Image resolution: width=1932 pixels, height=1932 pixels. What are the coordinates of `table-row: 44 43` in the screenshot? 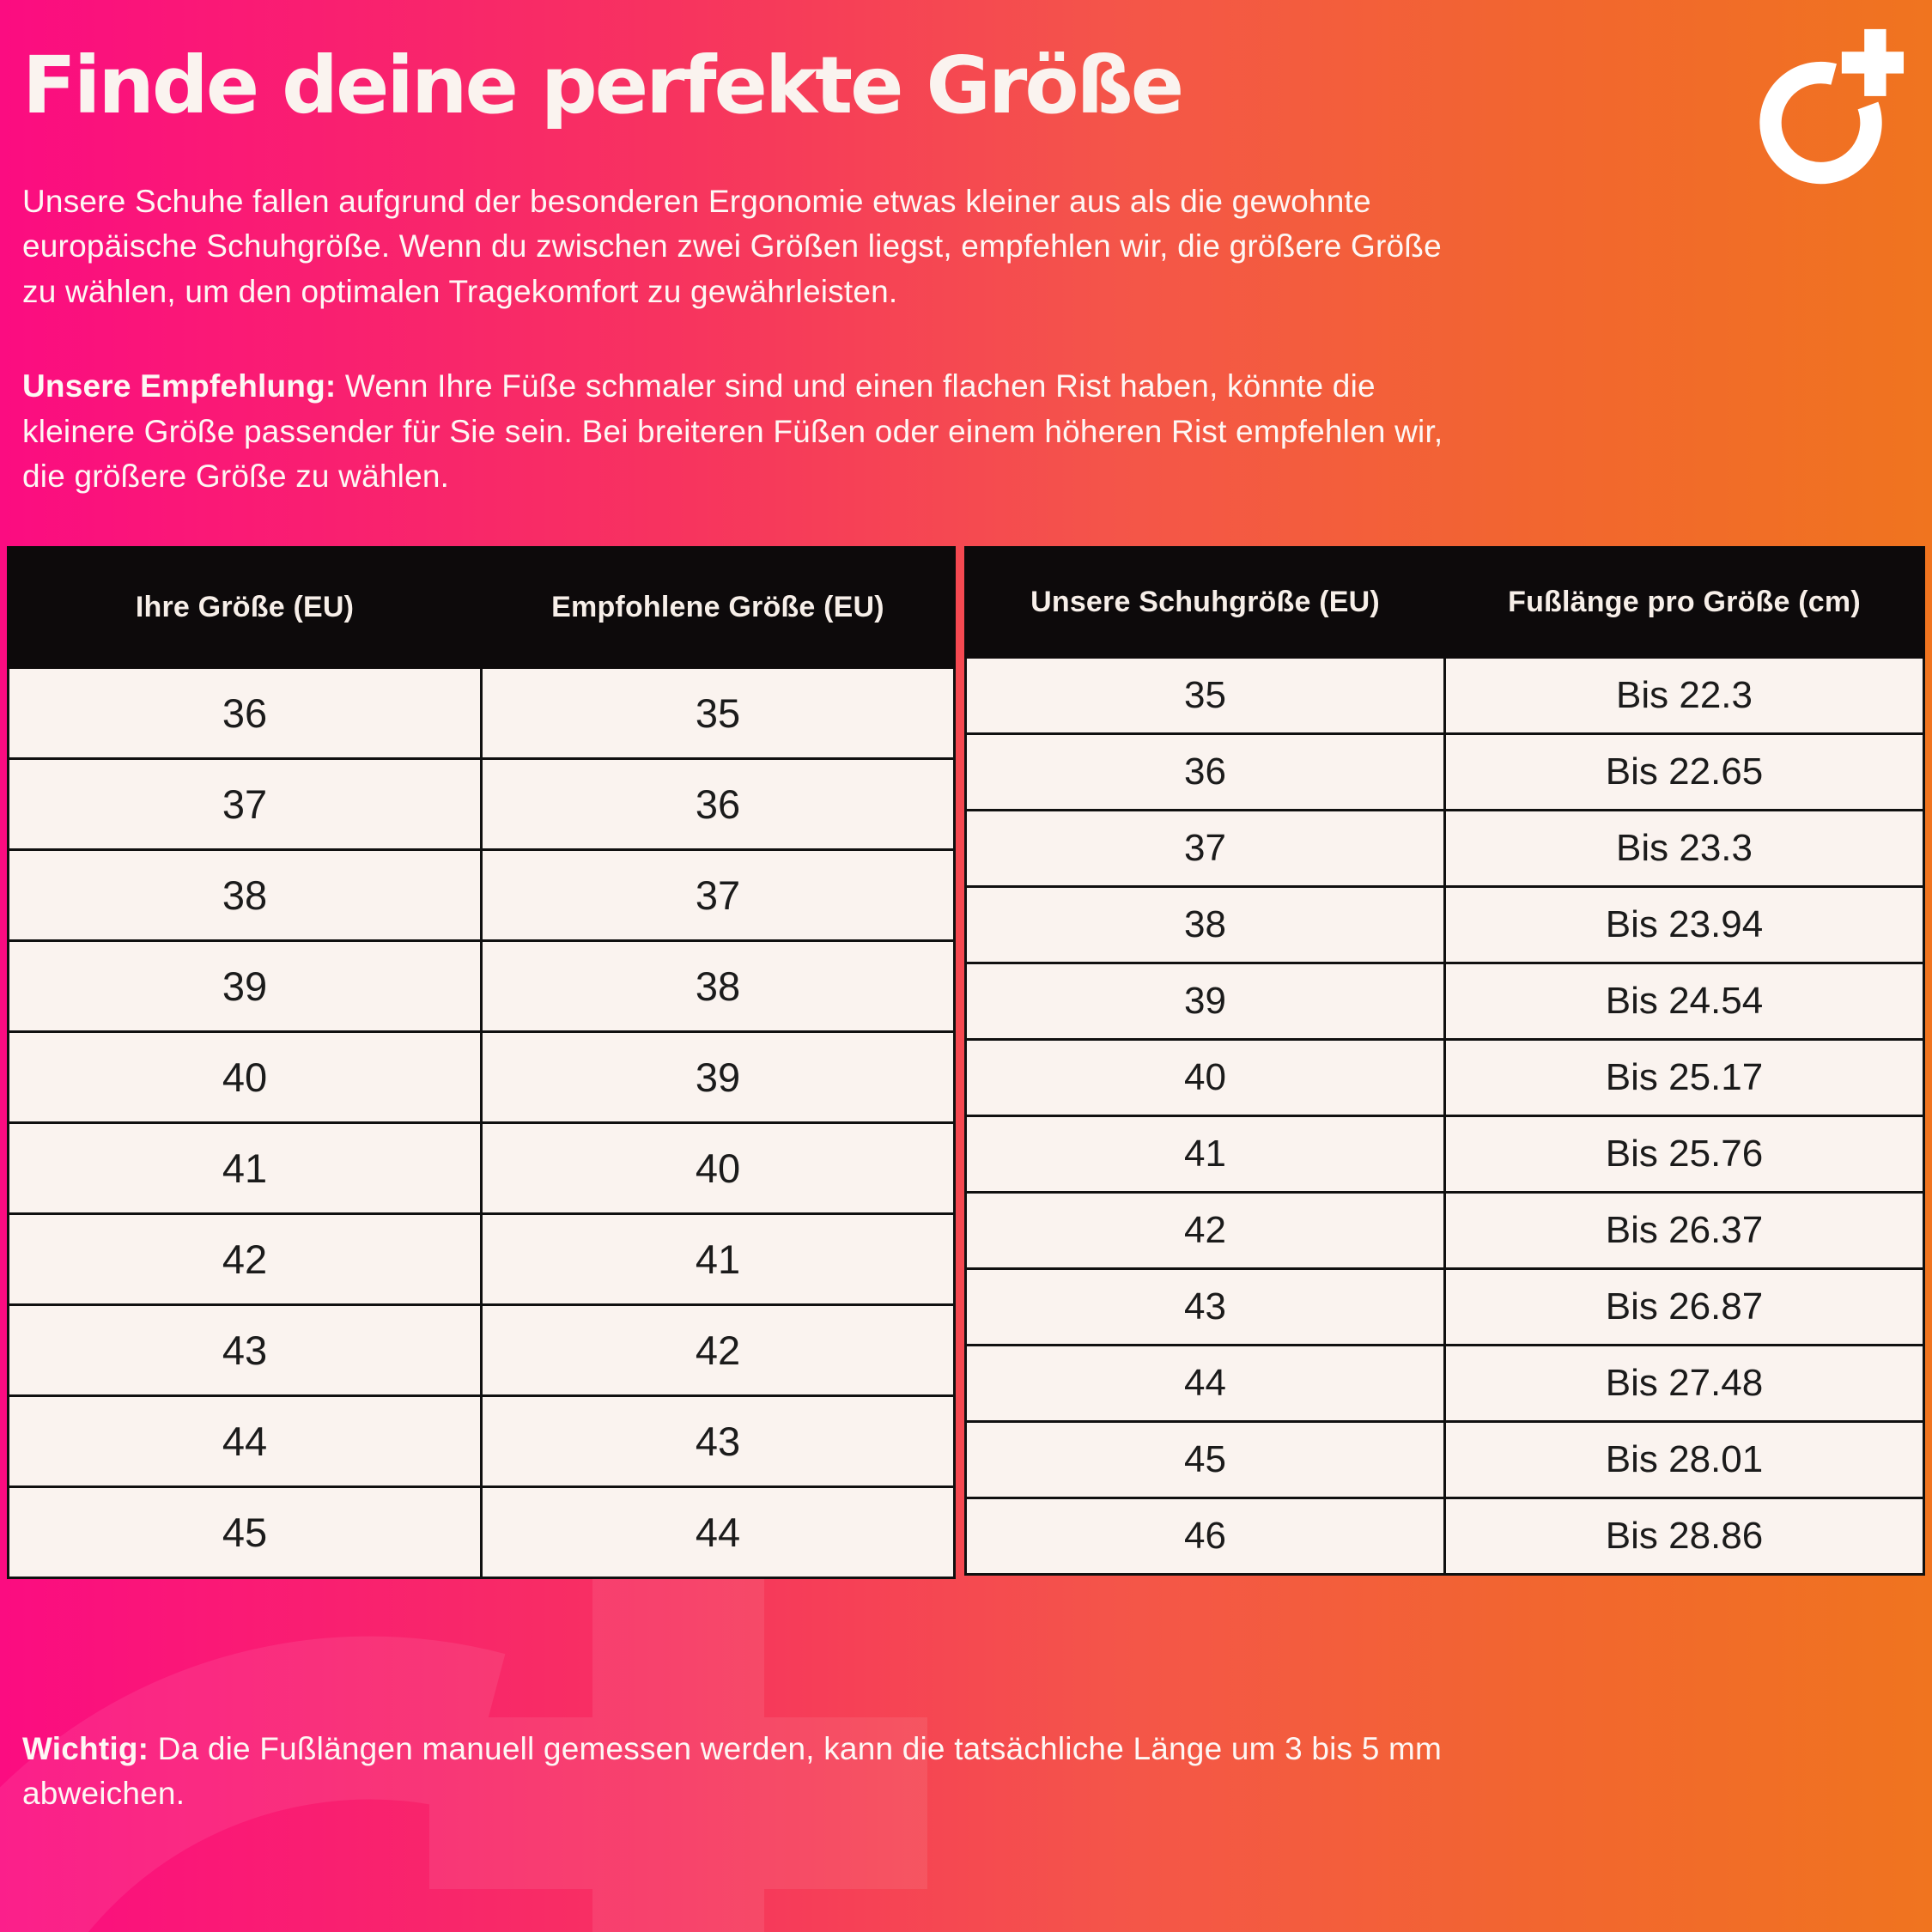 It's located at (481, 1441).